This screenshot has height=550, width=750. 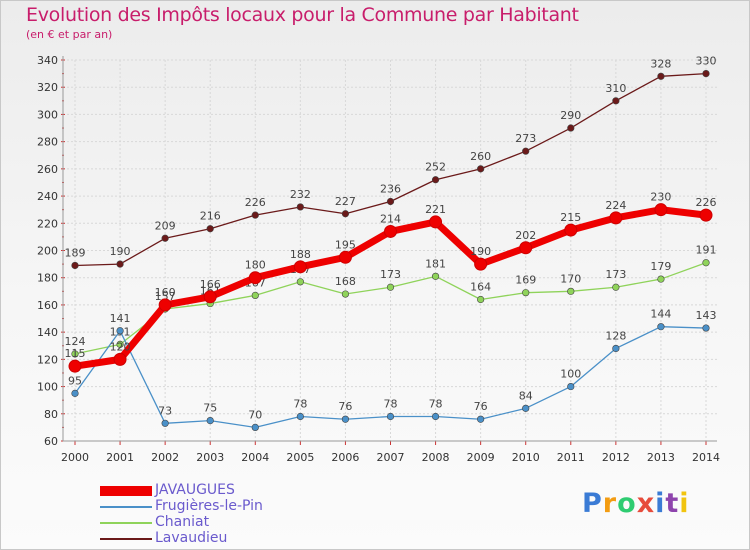 I want to click on data-label-chaniat: 164, so click(x=480, y=286).